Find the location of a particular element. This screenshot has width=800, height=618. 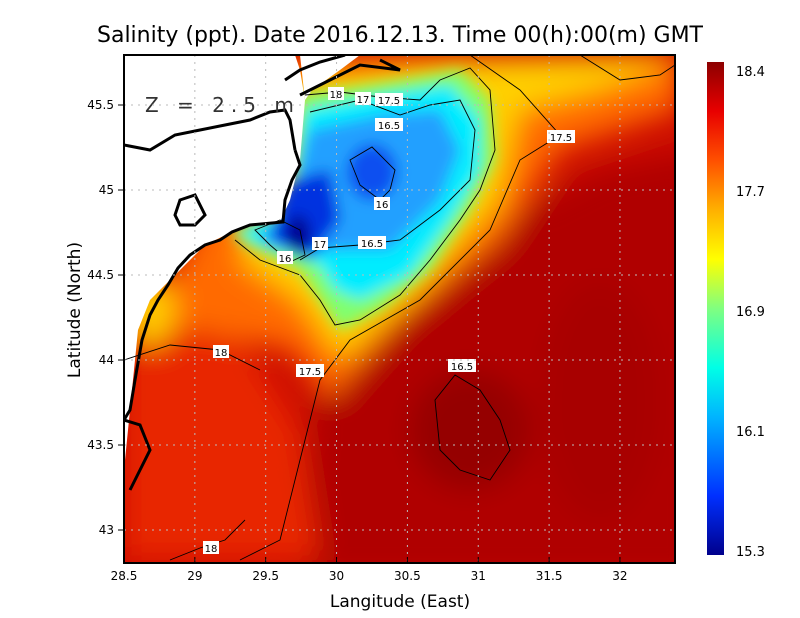

colorbar-label: 16.1 is located at coordinates (750, 432).